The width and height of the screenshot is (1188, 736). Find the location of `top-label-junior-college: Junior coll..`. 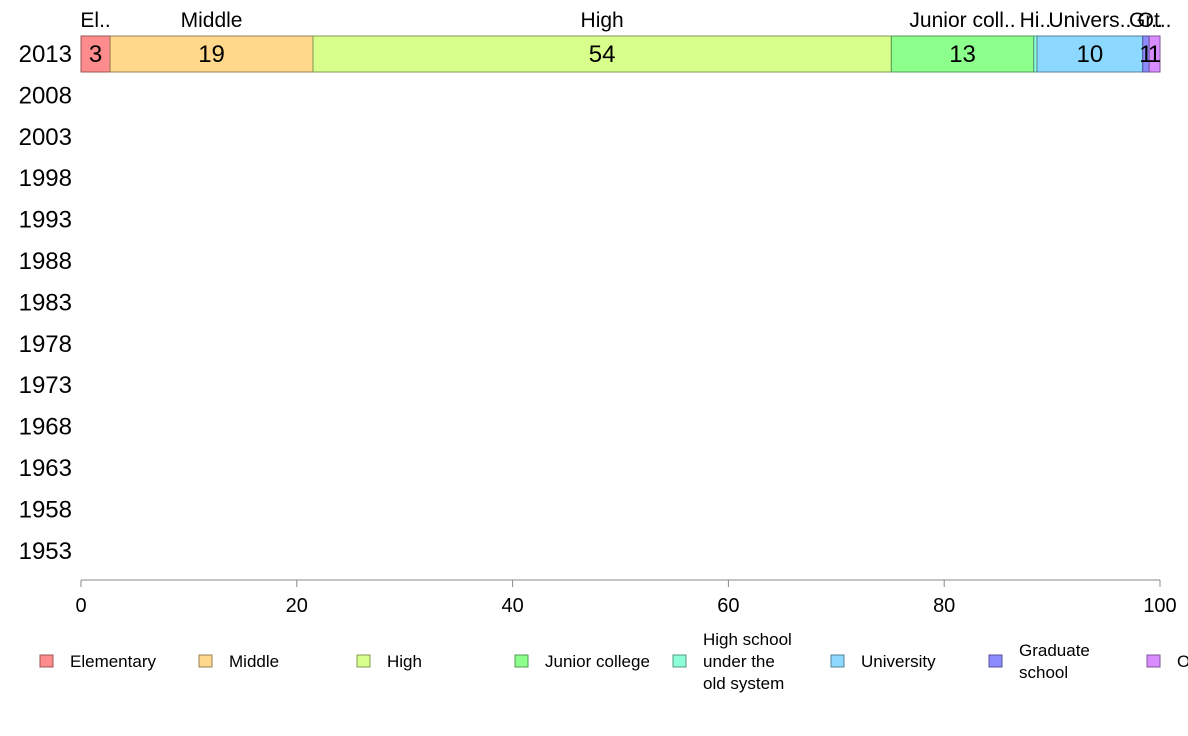

top-label-junior-college: Junior coll.. is located at coordinates (962, 20).